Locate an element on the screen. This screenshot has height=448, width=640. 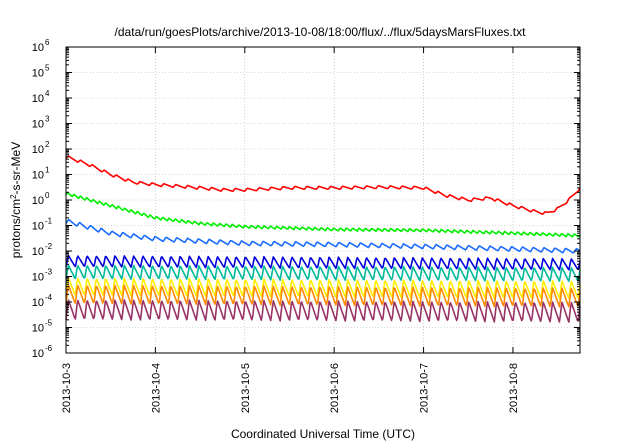
y-tick-exponent: 3 is located at coordinates (47, 119).